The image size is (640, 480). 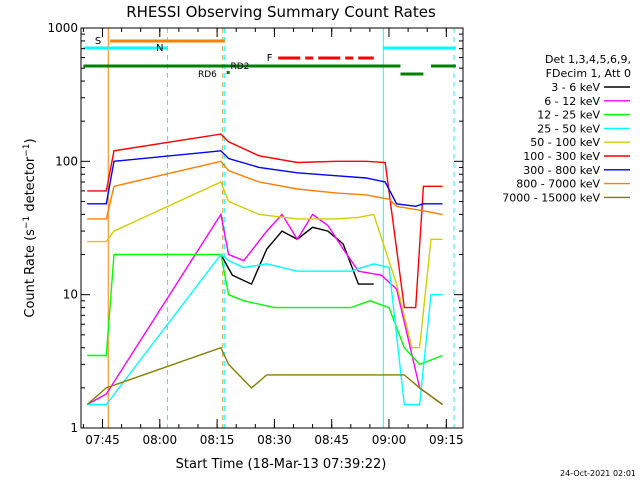 I want to click on flag-label: N, so click(x=159, y=48).